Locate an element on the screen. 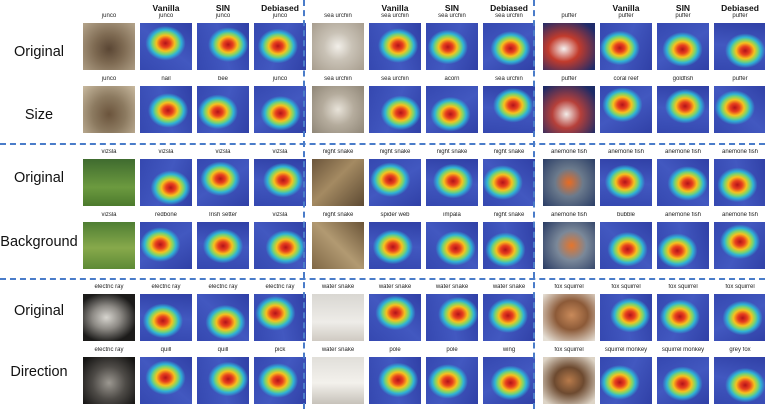 This screenshot has width=765, height=409. row-label: Background is located at coordinates (39, 242).